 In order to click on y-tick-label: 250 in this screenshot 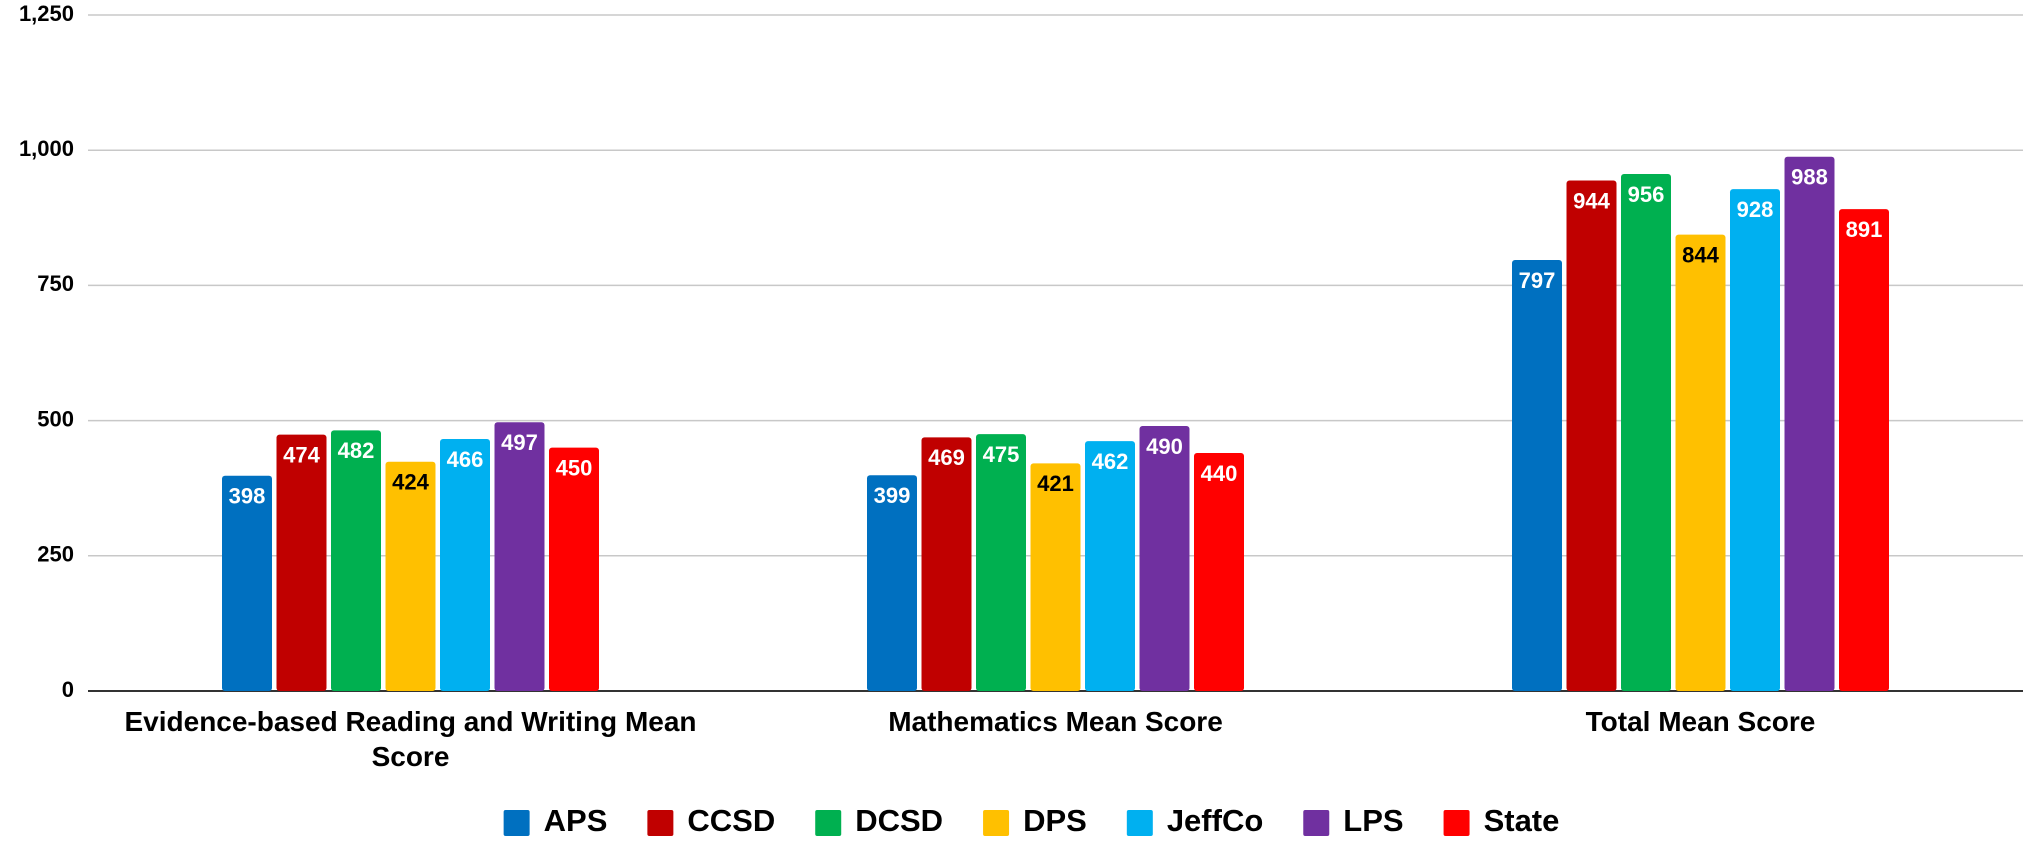, I will do `click(55, 554)`.